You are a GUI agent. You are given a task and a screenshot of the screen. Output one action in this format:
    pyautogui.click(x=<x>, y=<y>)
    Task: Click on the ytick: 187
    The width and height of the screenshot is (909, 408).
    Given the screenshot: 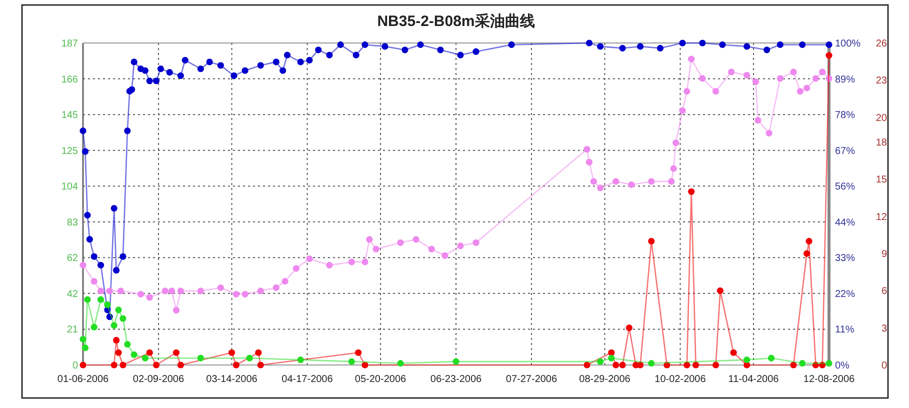 What is the action you would take?
    pyautogui.click(x=69, y=44)
    